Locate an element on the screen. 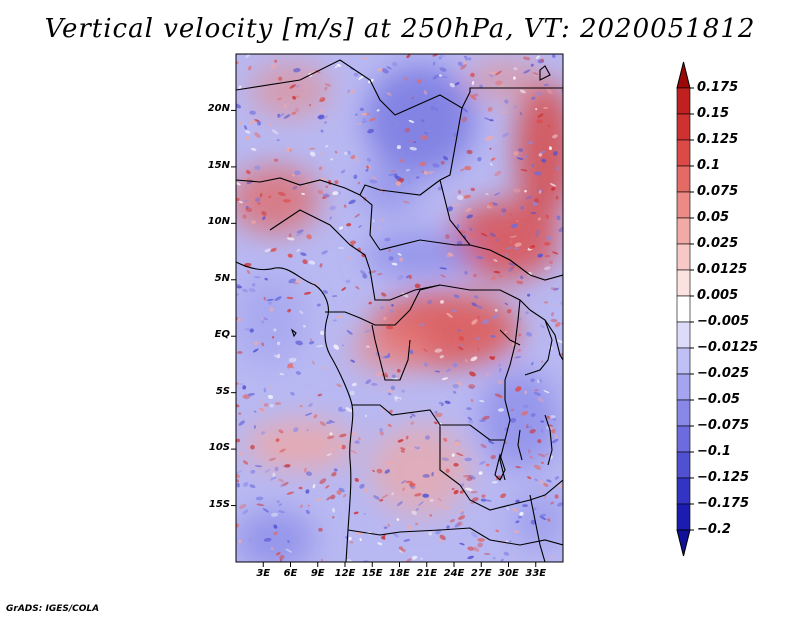  colorbar-top-arrow is located at coordinates (683, 75).